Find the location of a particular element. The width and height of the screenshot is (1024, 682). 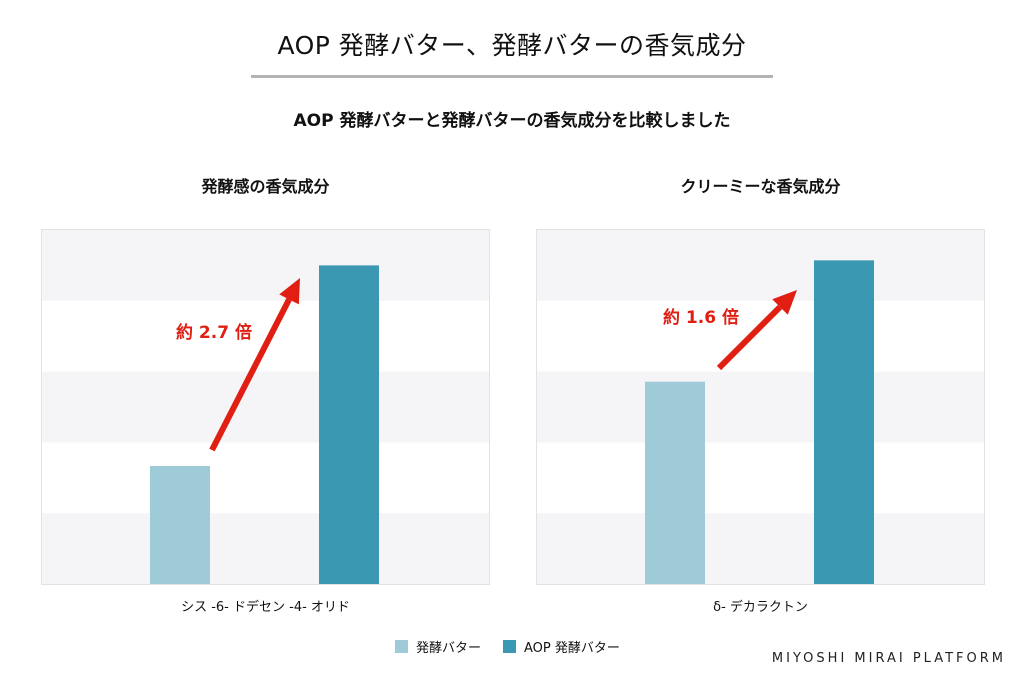

brand-wordmark: MIYOSHI MIRAI PLATFORM is located at coordinates (888, 658).